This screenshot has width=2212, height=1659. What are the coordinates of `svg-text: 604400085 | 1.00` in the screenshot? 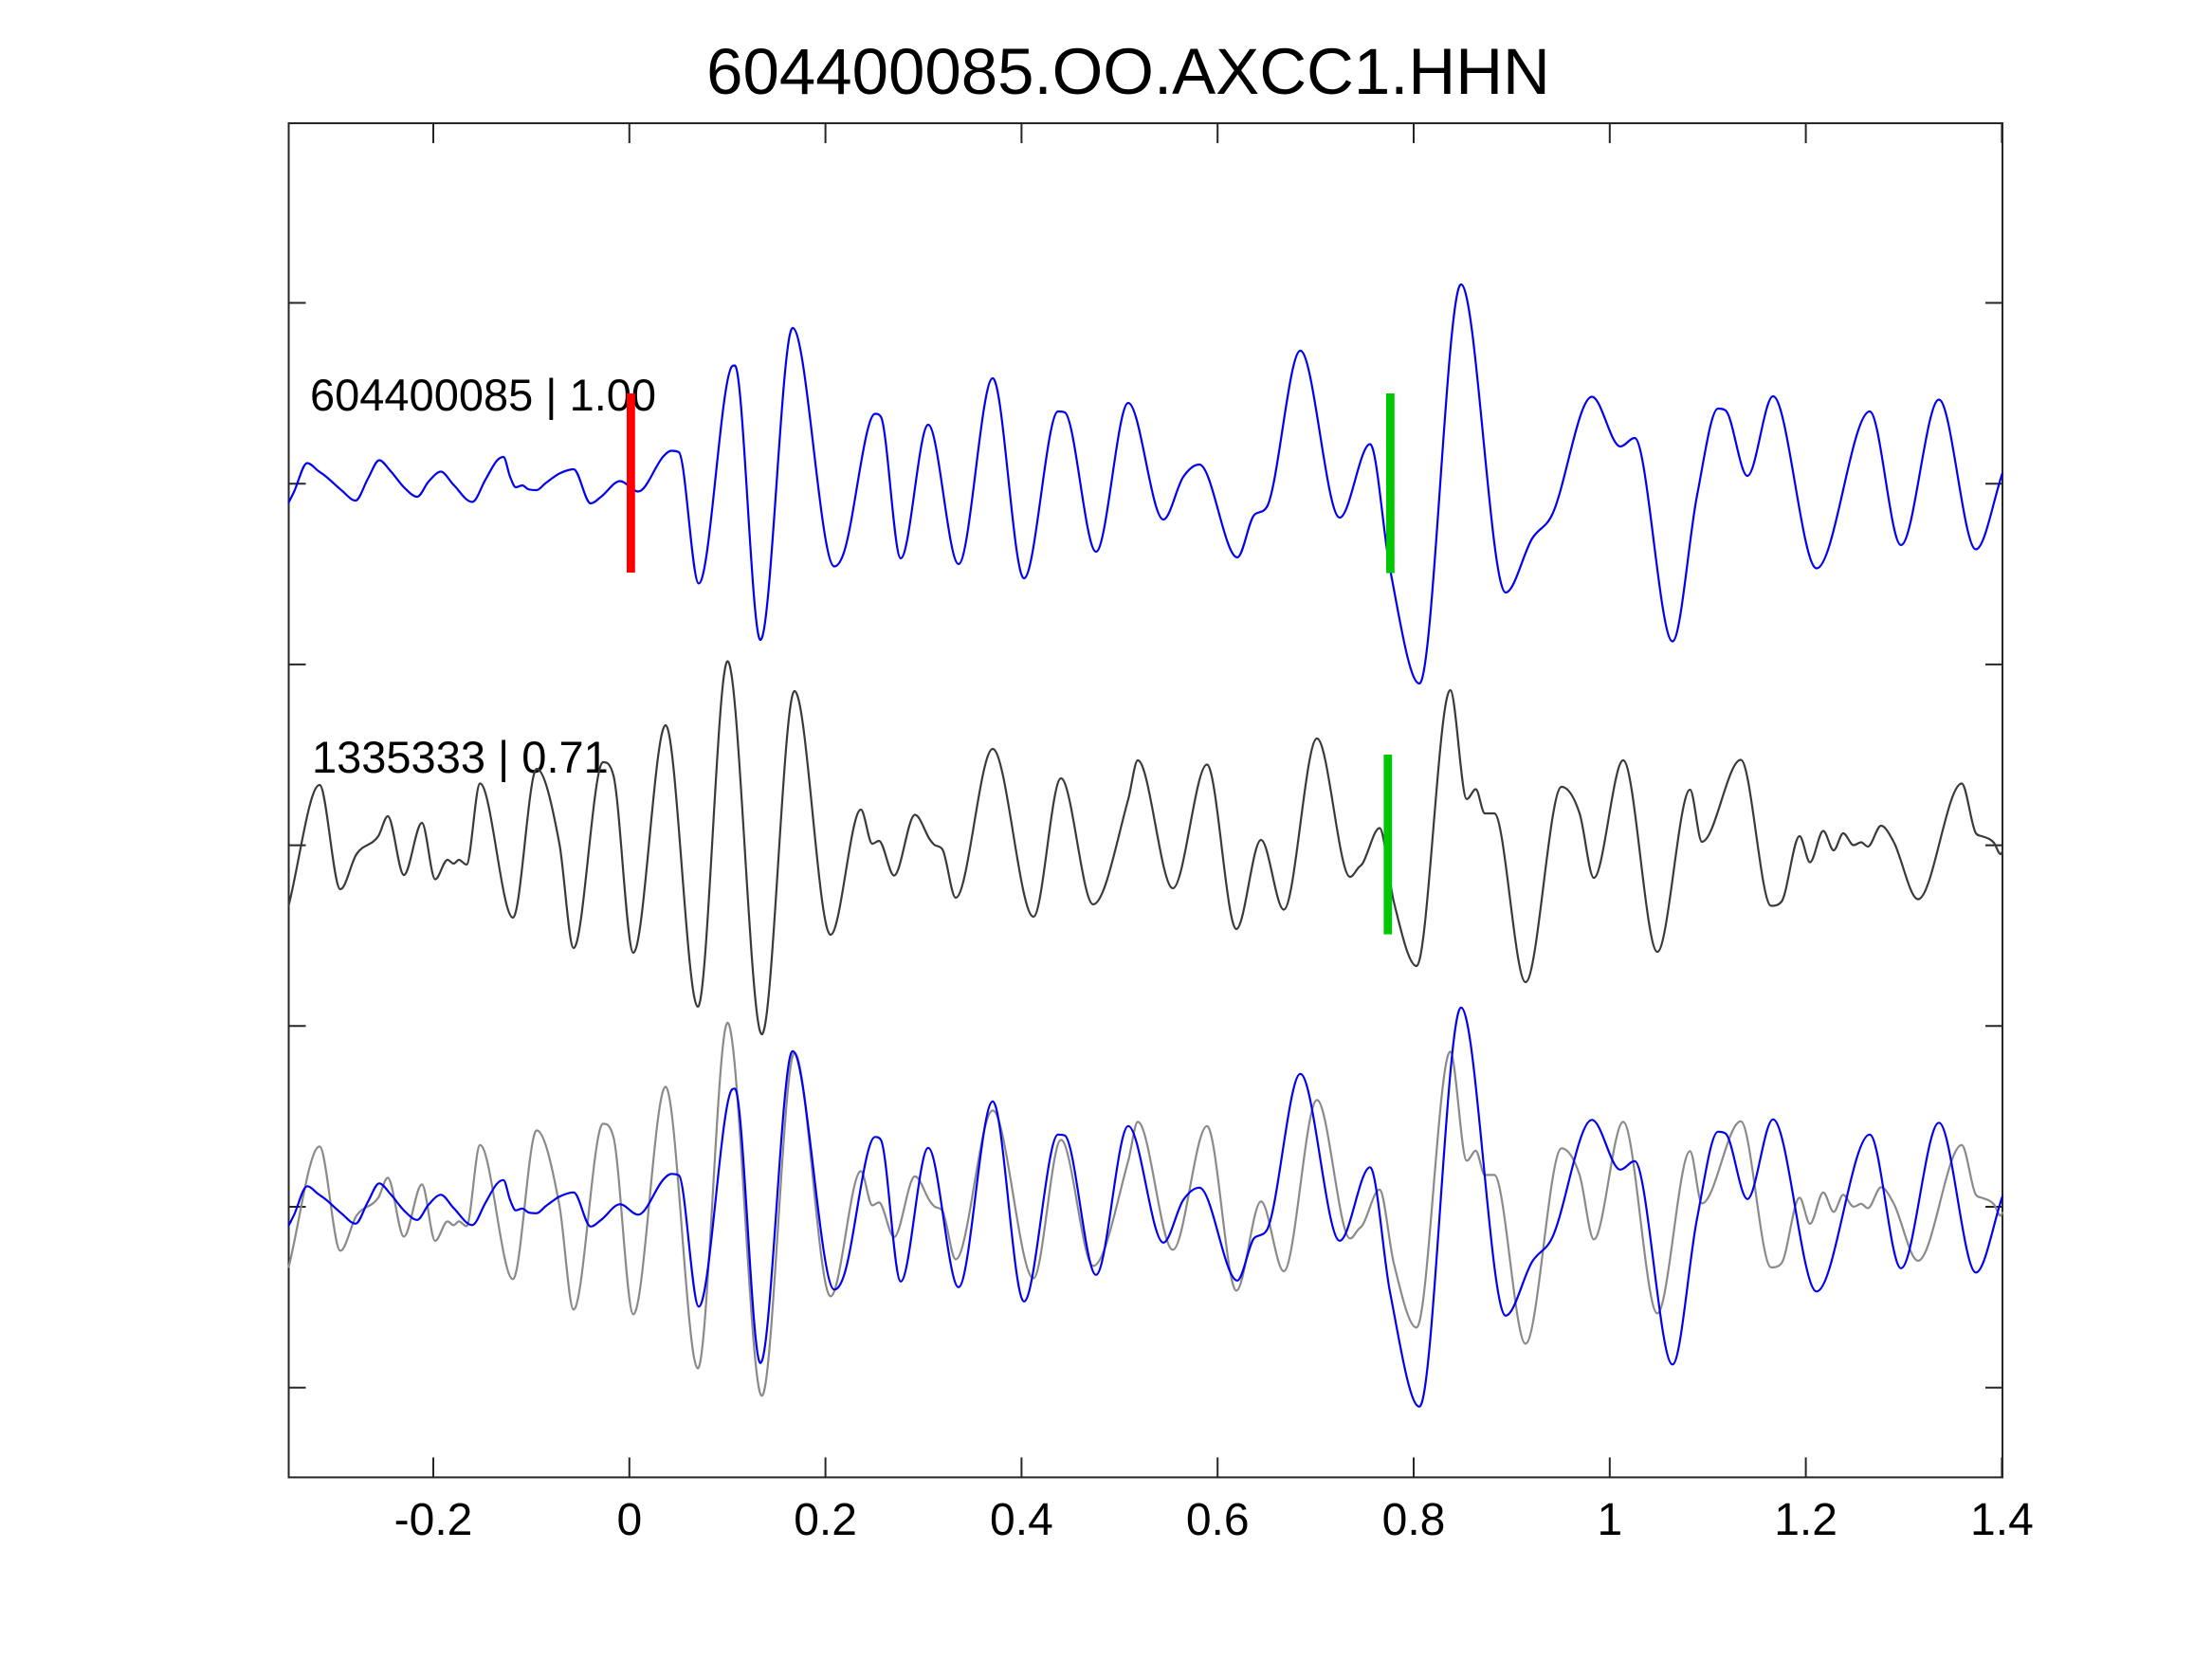 It's located at (483, 395).